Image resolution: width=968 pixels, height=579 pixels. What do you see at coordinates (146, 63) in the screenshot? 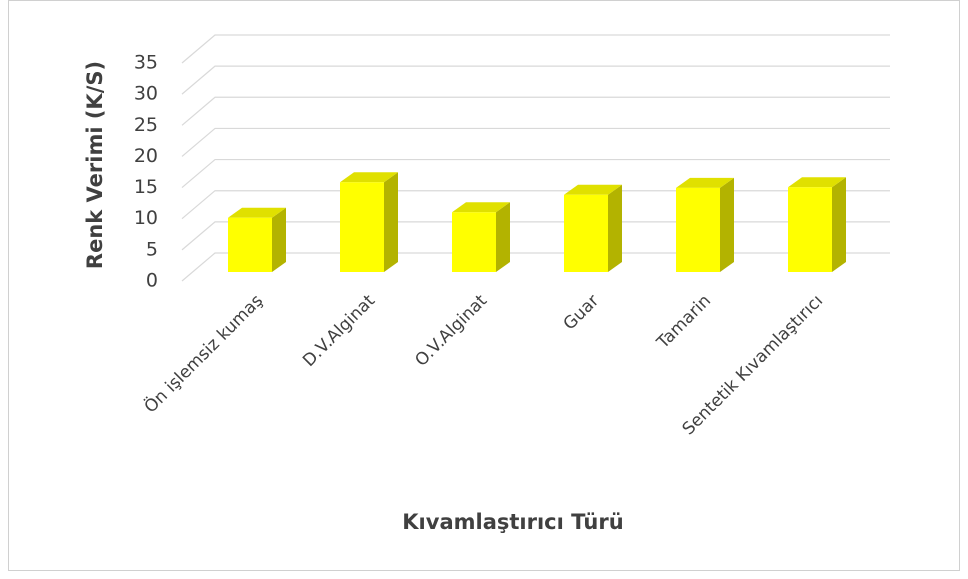
I see `y-tick-label: 35` at bounding box center [146, 63].